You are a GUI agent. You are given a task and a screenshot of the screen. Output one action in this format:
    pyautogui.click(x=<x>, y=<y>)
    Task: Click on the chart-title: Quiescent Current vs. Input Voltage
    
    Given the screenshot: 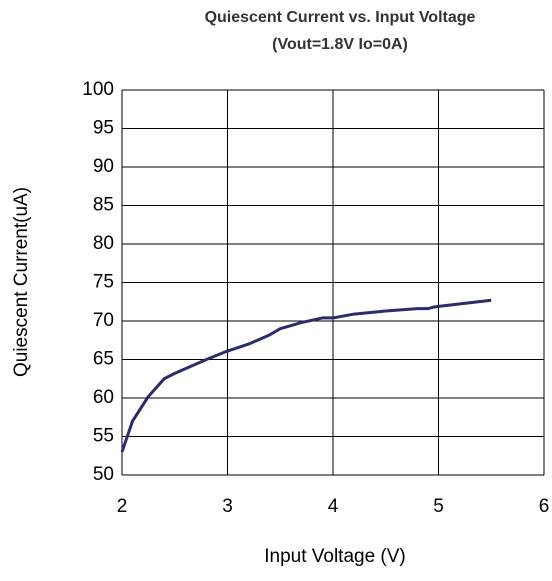 What is the action you would take?
    pyautogui.click(x=340, y=17)
    